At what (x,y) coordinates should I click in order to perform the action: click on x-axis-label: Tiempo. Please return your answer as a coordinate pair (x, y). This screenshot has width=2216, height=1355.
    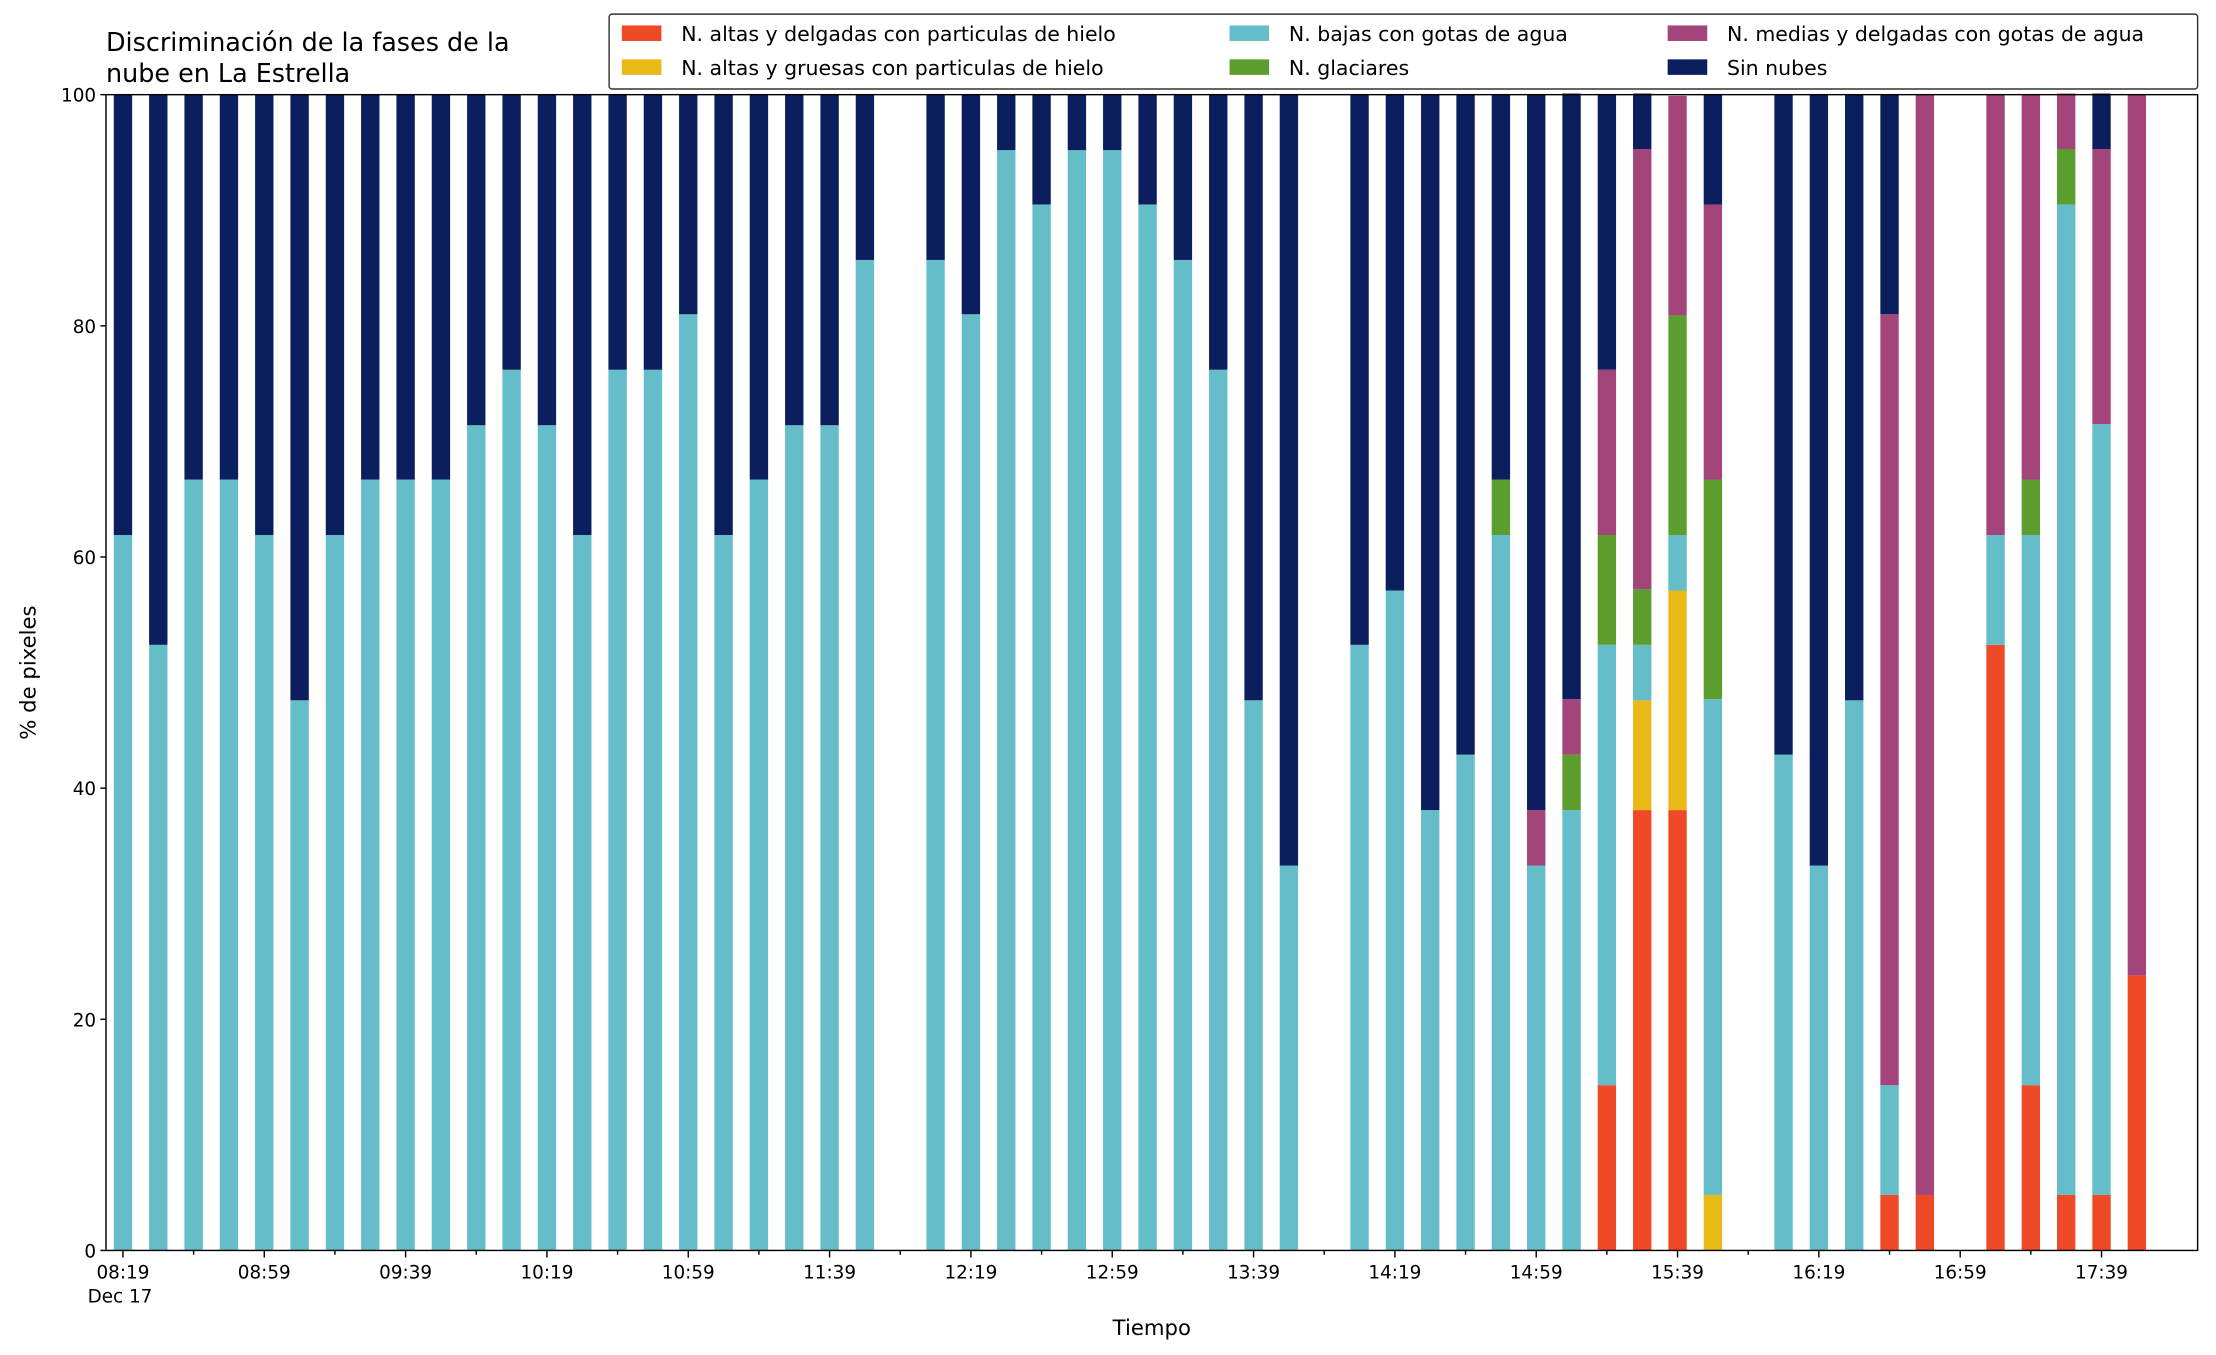
    Looking at the image, I should click on (1151, 1327).